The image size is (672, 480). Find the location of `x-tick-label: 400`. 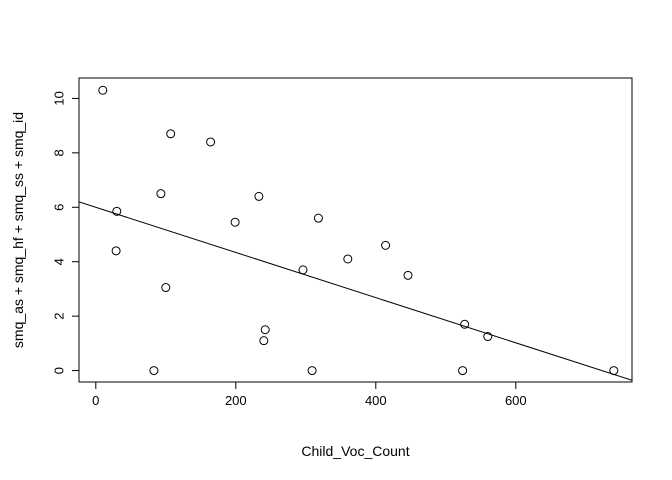

x-tick-label: 400 is located at coordinates (376, 400).